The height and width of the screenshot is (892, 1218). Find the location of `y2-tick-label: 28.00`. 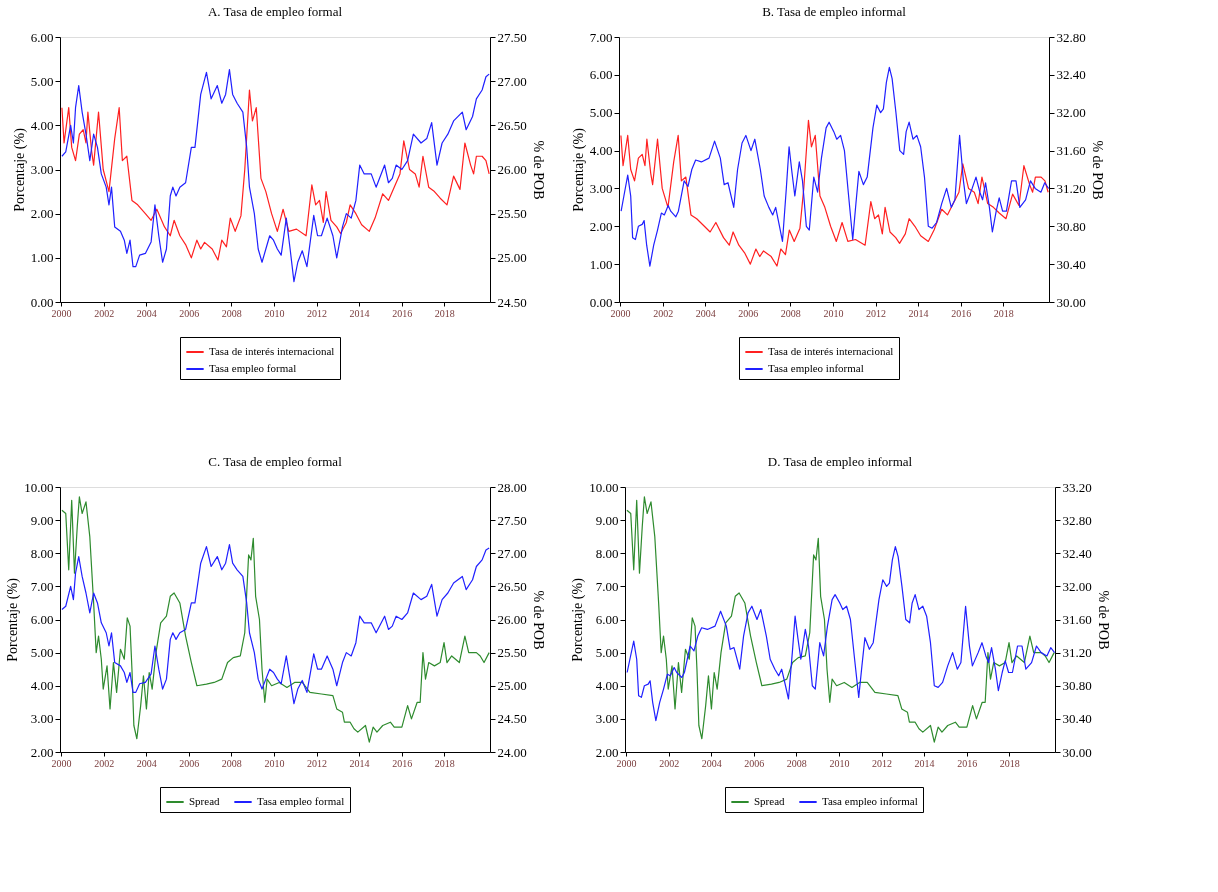

y2-tick-label: 28.00 is located at coordinates (512, 487).